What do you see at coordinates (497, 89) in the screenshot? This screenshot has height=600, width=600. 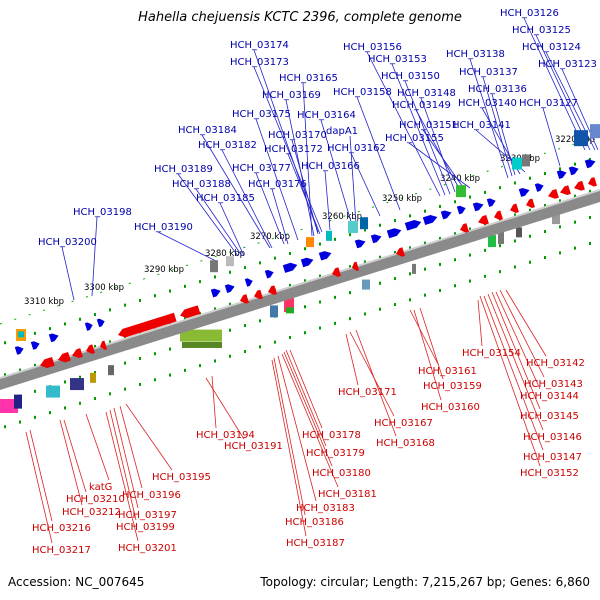 I see `gene-label: HCH_03136` at bounding box center [497, 89].